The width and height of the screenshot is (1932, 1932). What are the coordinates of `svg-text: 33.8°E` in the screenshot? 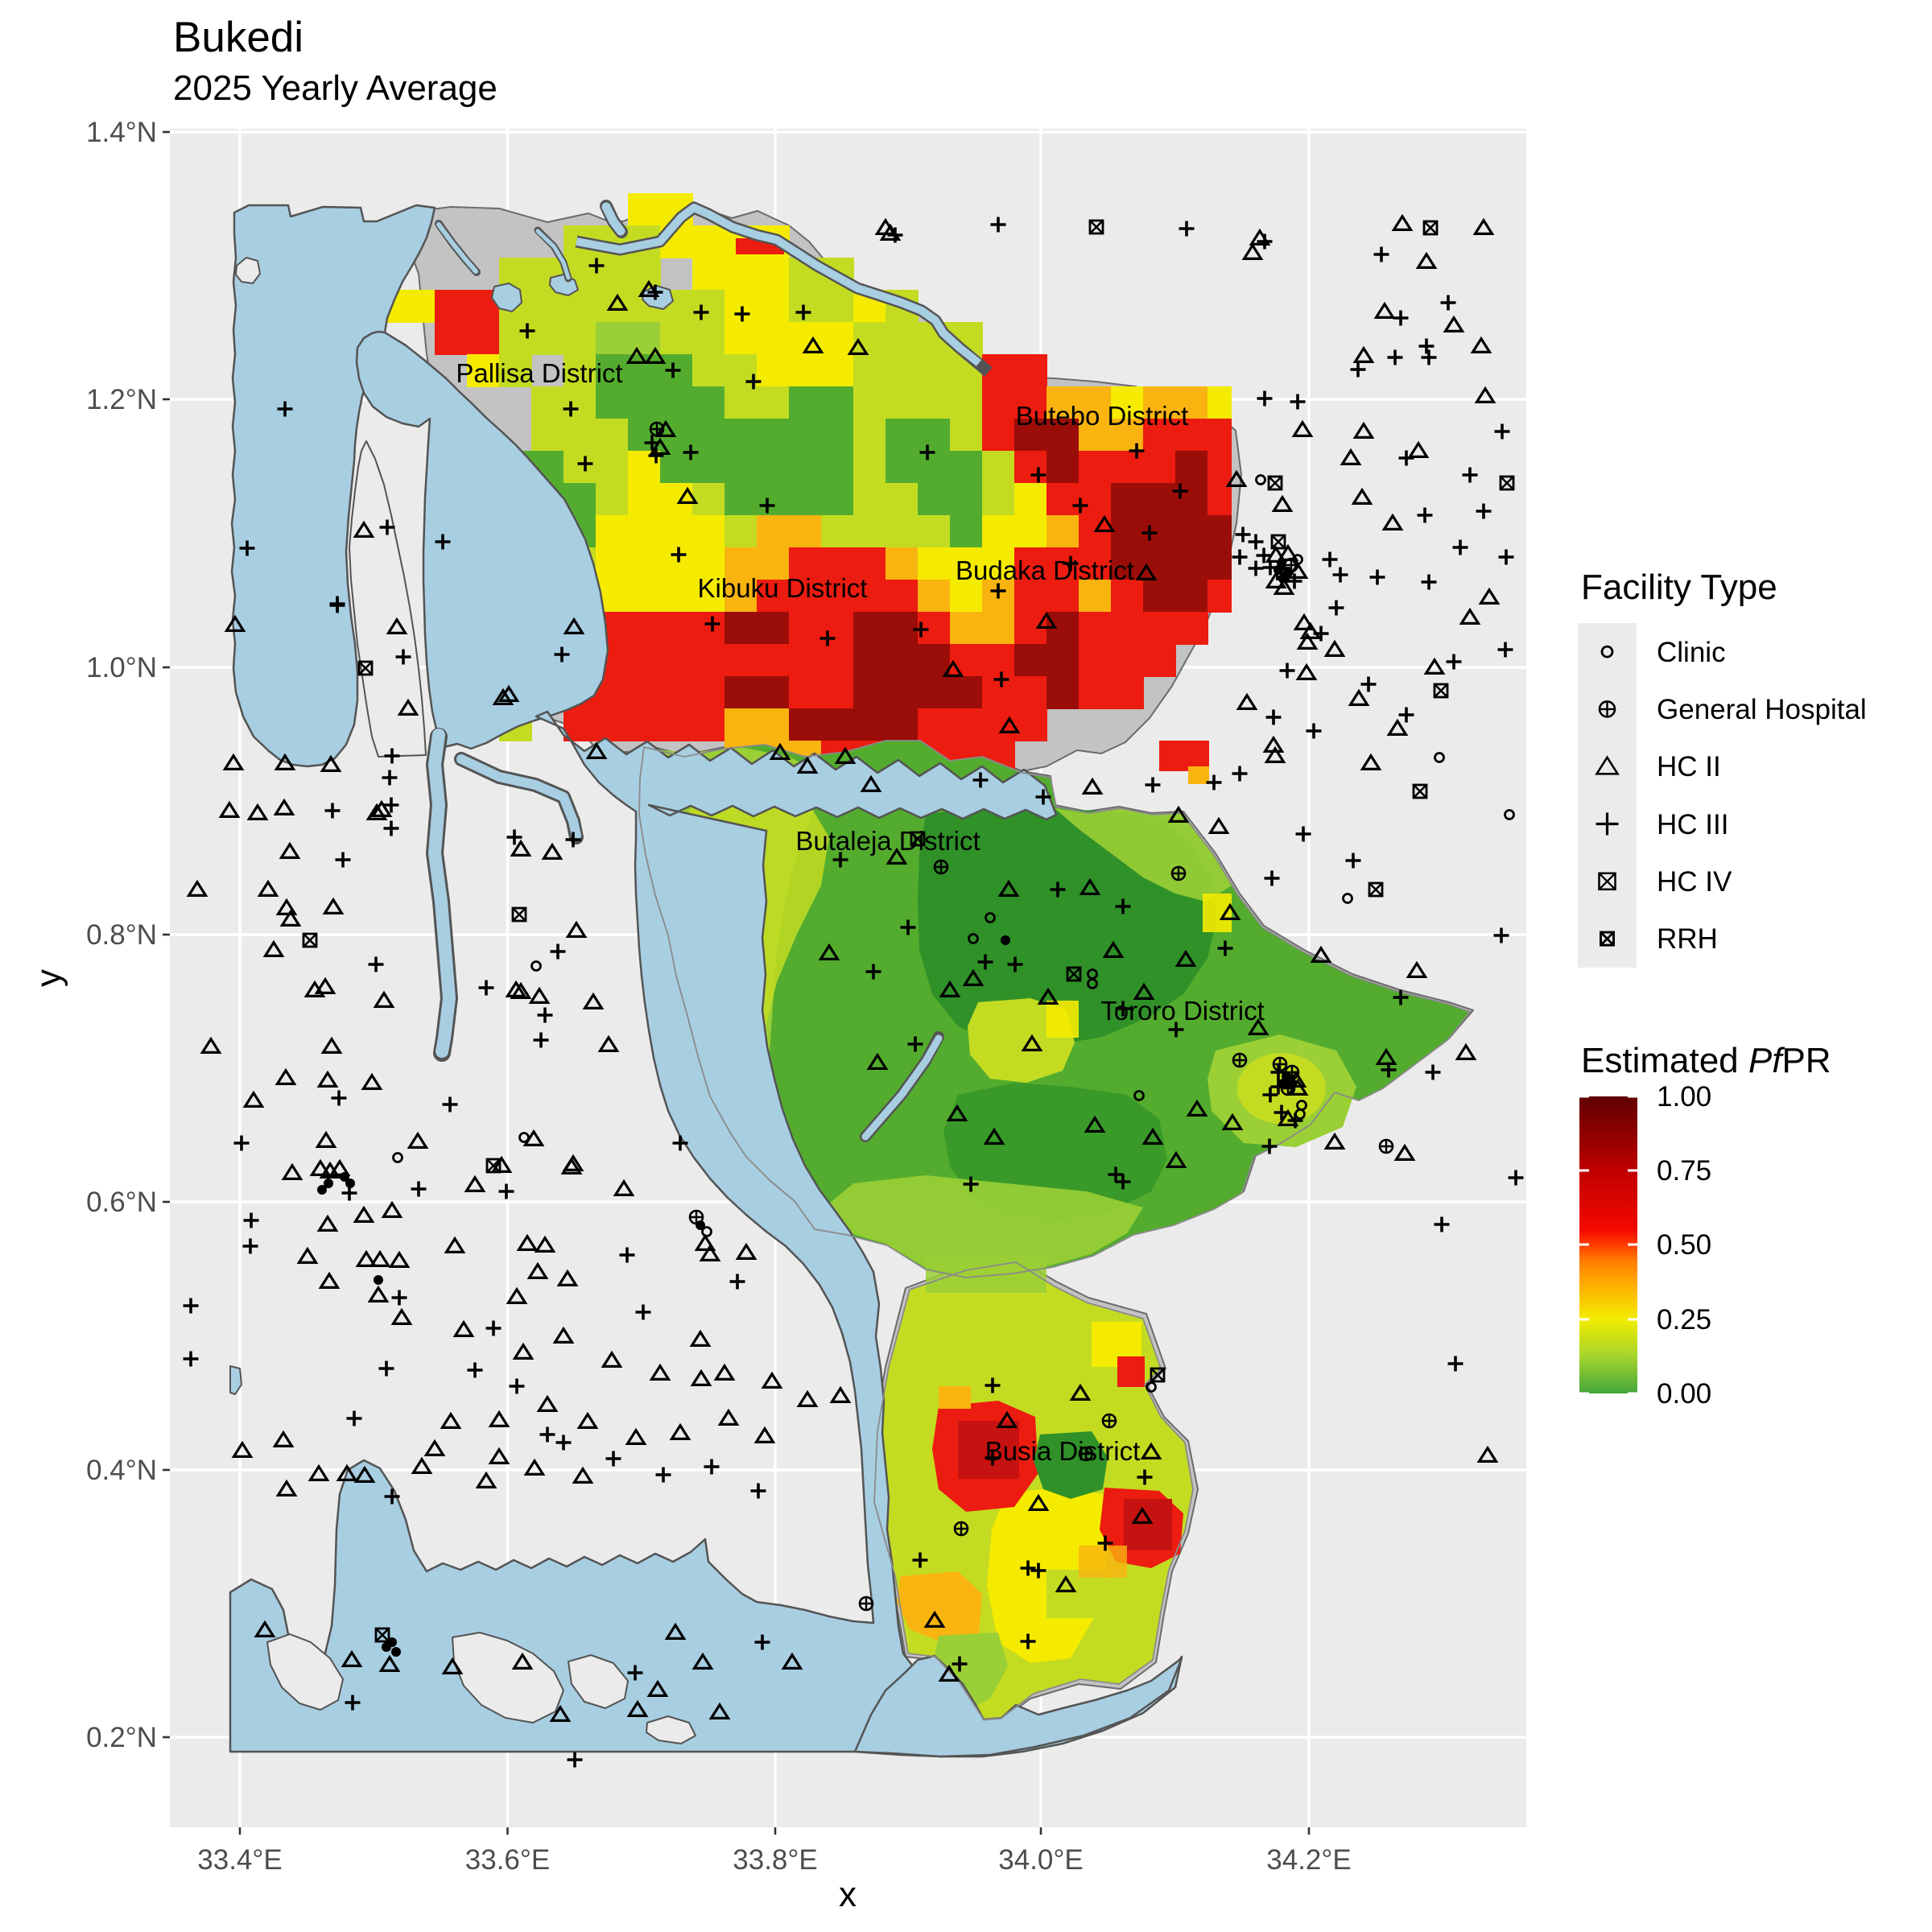 It's located at (775, 1860).